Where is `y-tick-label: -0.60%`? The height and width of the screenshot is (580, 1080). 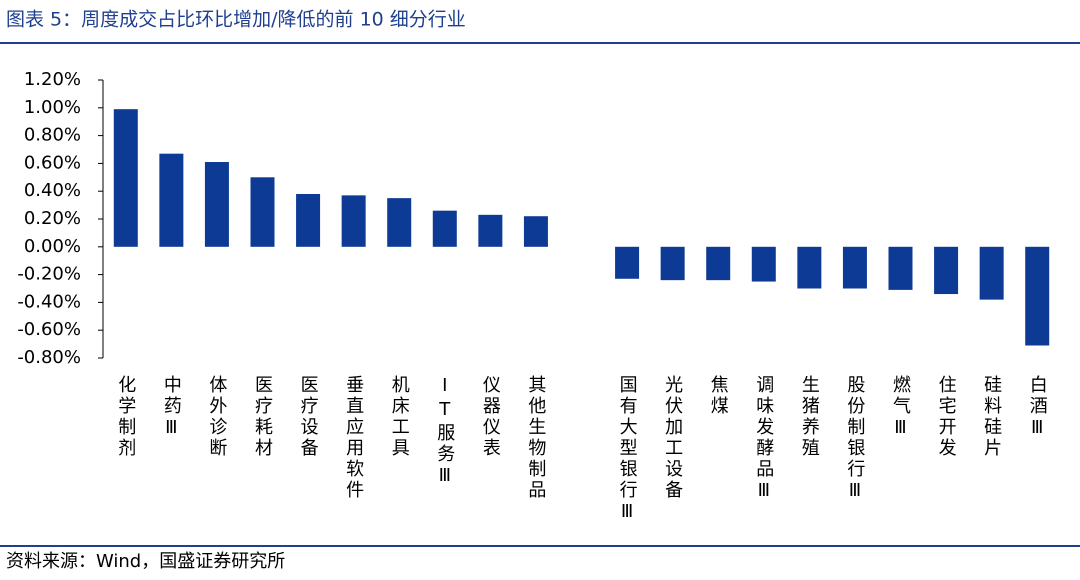 y-tick-label: -0.60% is located at coordinates (49, 329).